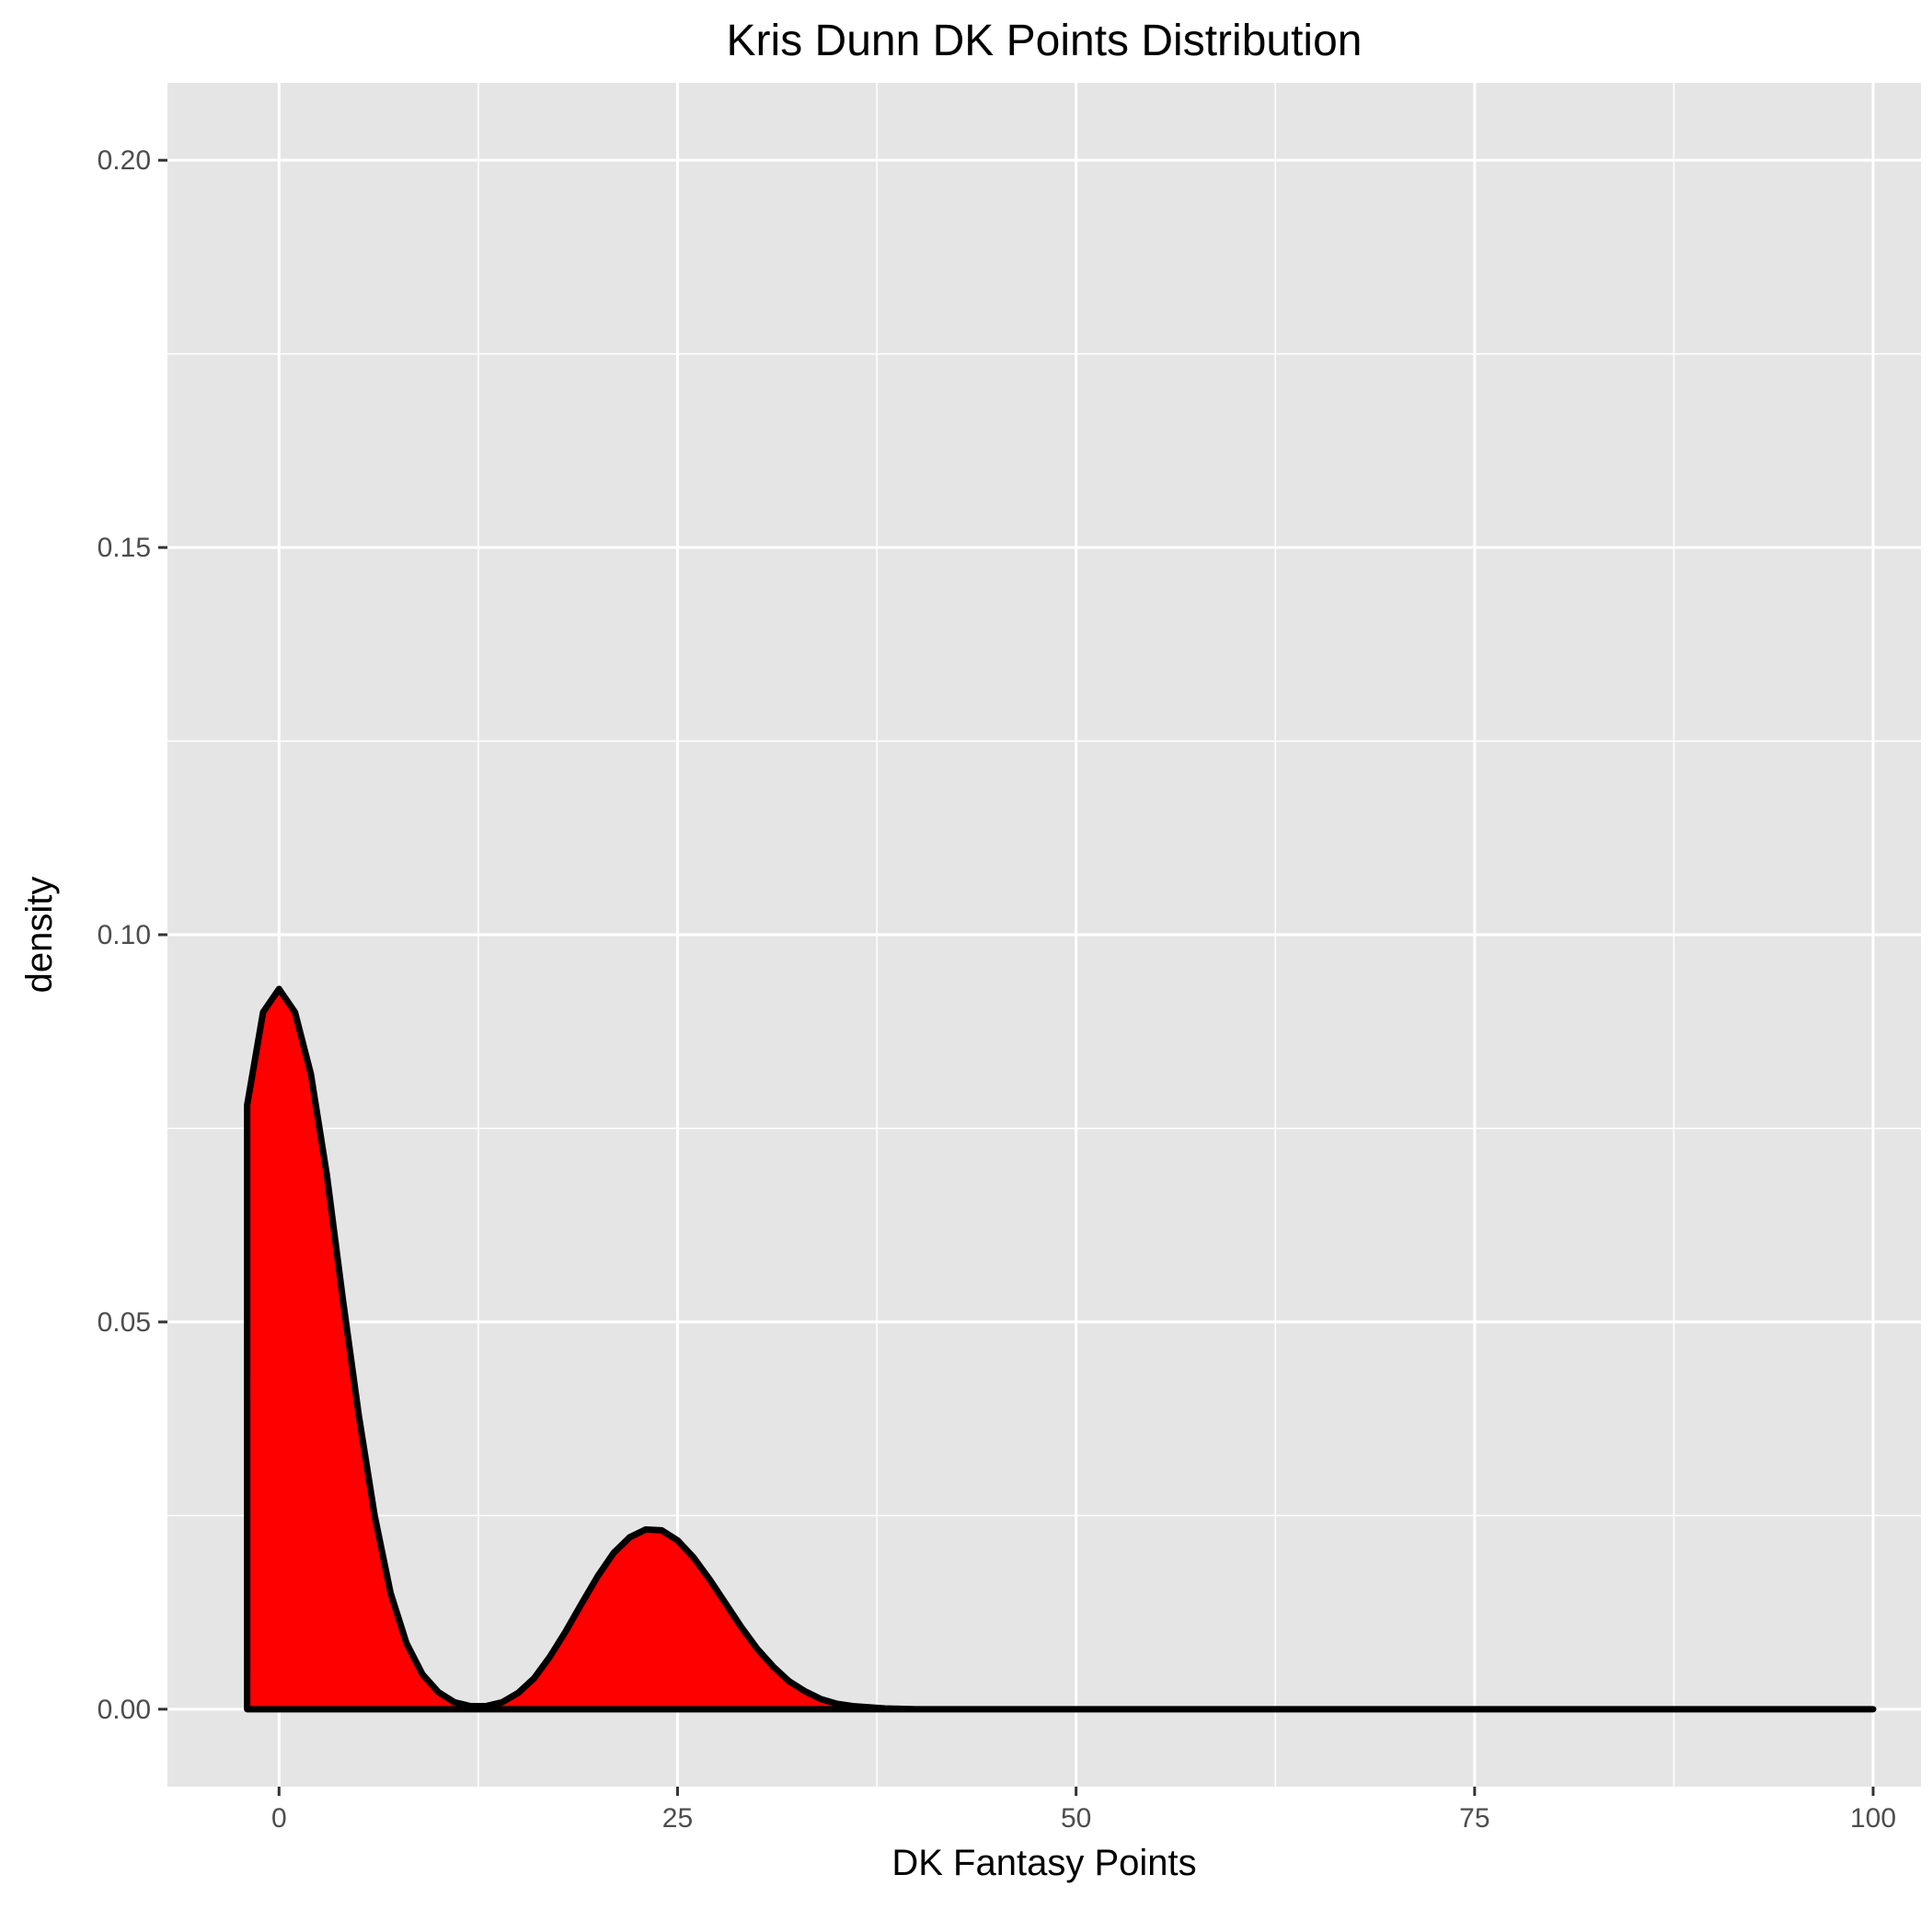 The width and height of the screenshot is (1932, 1932). Describe the element at coordinates (39, 935) in the screenshot. I see `y-axis-title: density` at that location.